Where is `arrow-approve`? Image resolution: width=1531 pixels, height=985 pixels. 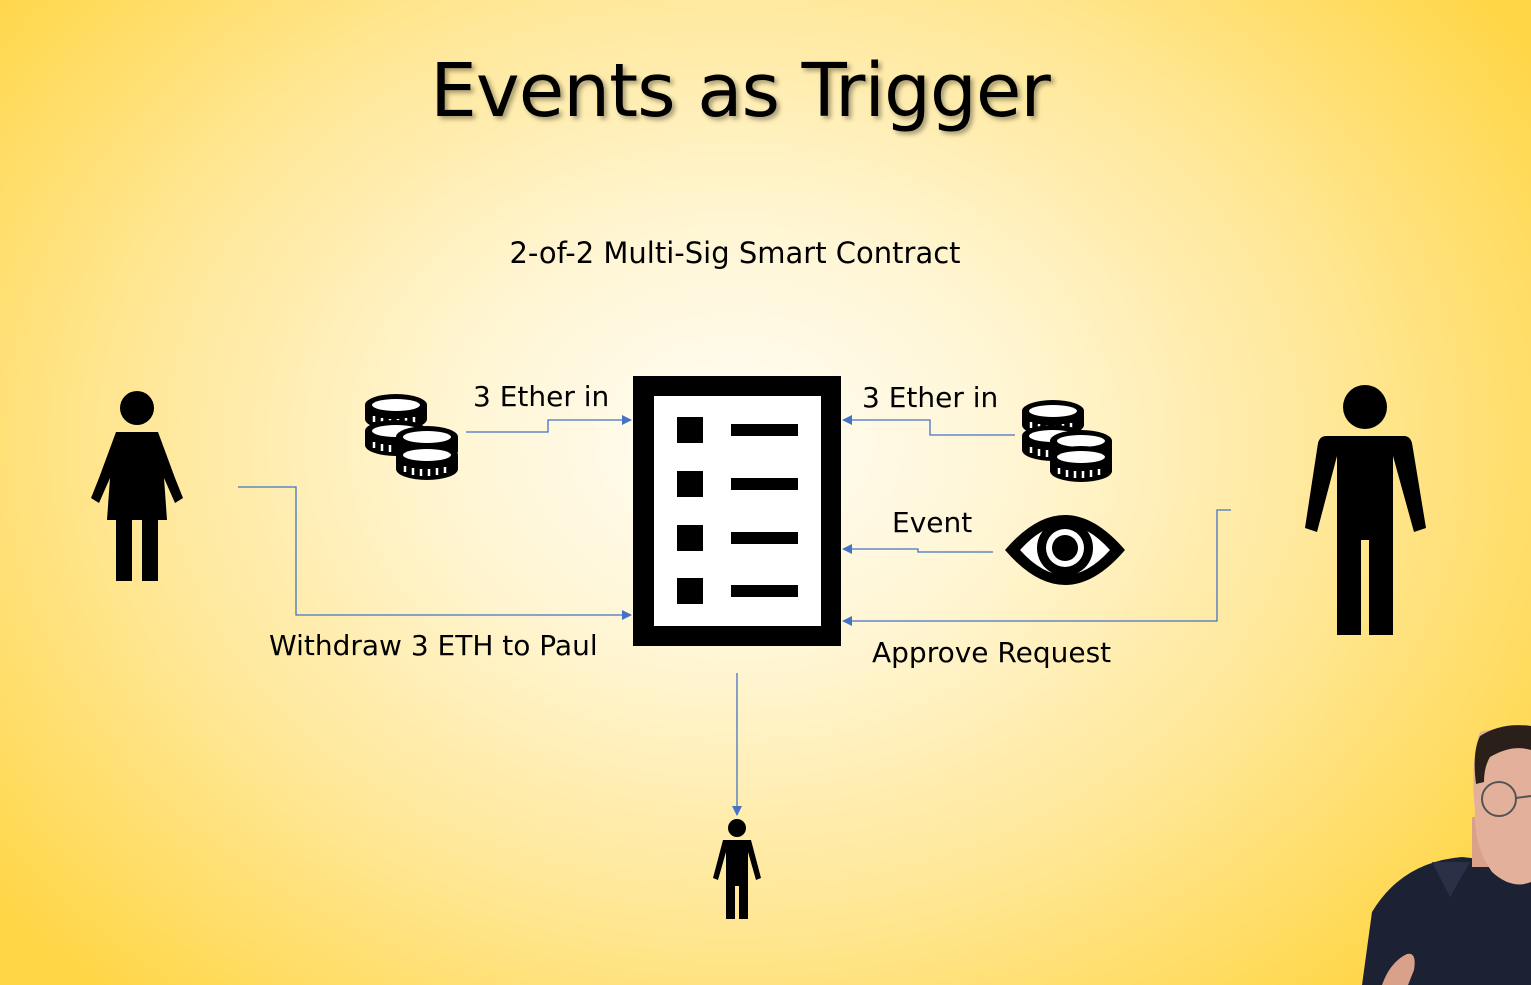 arrow-approve is located at coordinates (1036, 567).